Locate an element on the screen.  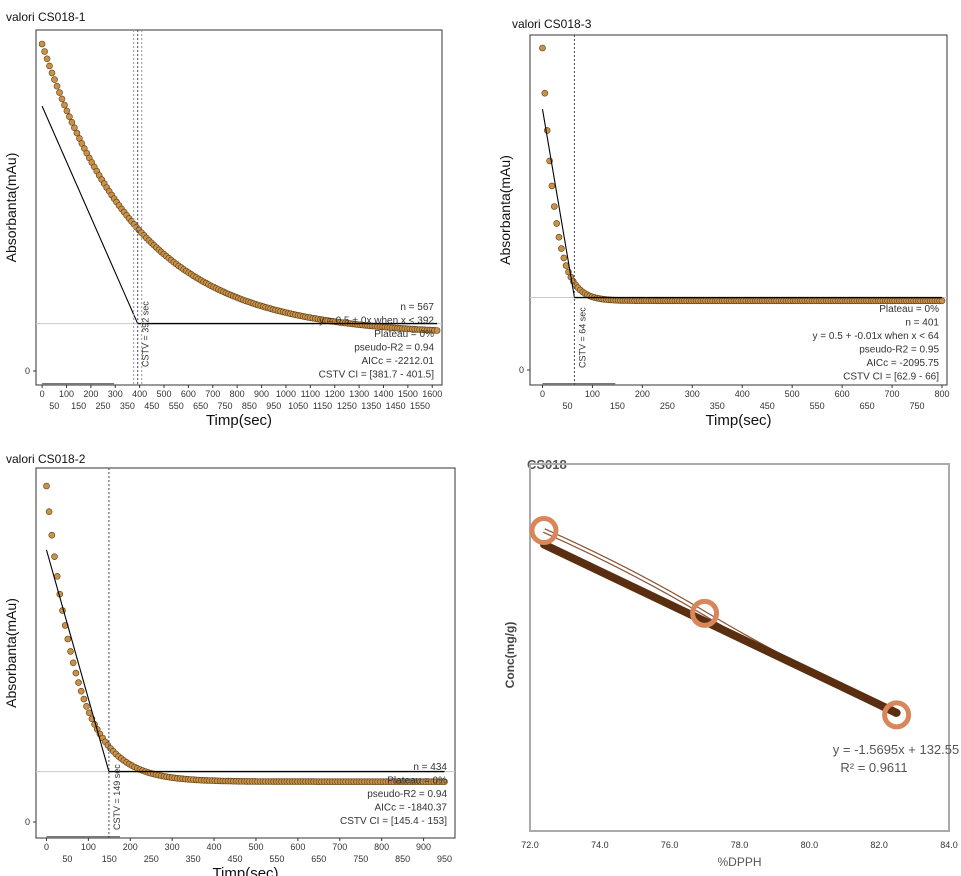
trendline is located at coordinates (720, 628).